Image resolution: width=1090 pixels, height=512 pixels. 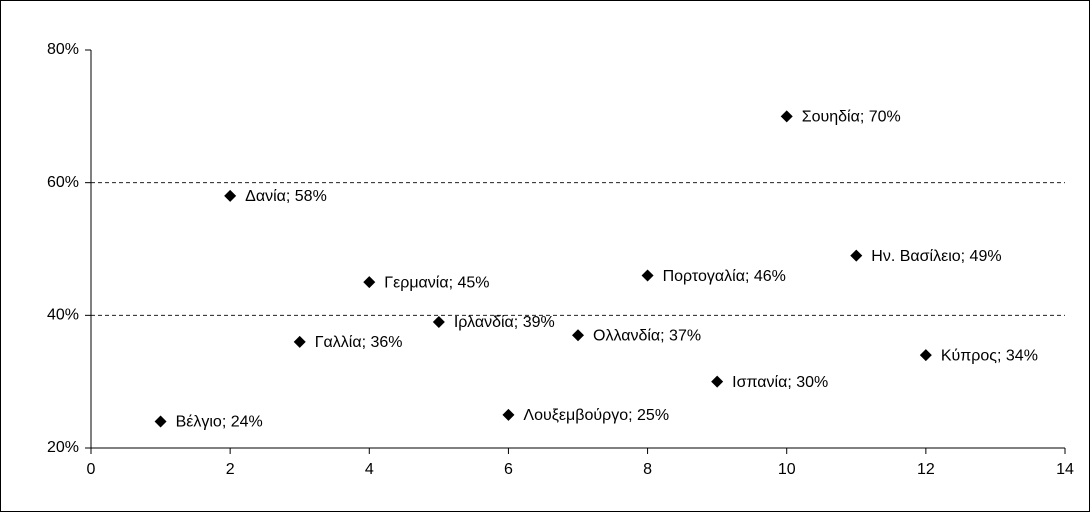 What do you see at coordinates (230, 469) in the screenshot?
I see `x-tick-label: 2` at bounding box center [230, 469].